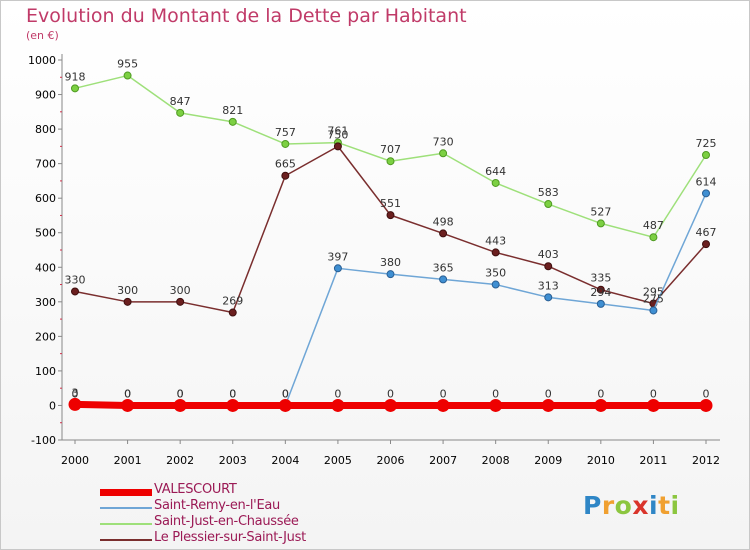 The image size is (750, 550). What do you see at coordinates (443, 460) in the screenshot?
I see `x-tick-label: 2007` at bounding box center [443, 460].